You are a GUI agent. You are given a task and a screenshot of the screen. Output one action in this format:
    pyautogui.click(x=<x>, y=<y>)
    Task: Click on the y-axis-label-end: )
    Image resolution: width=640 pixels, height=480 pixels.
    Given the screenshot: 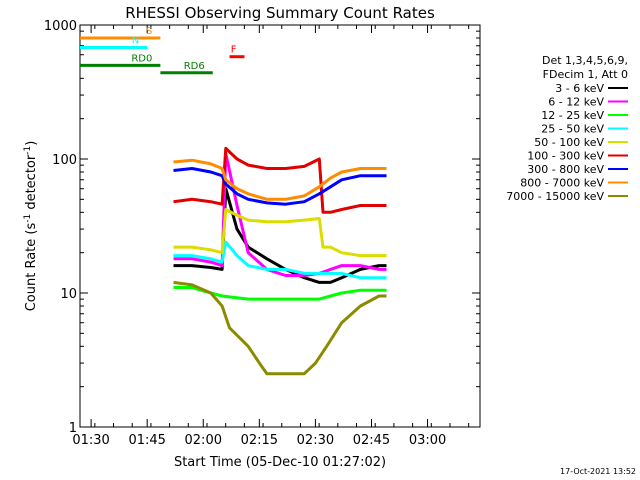 What is the action you would take?
    pyautogui.click(x=31, y=143)
    